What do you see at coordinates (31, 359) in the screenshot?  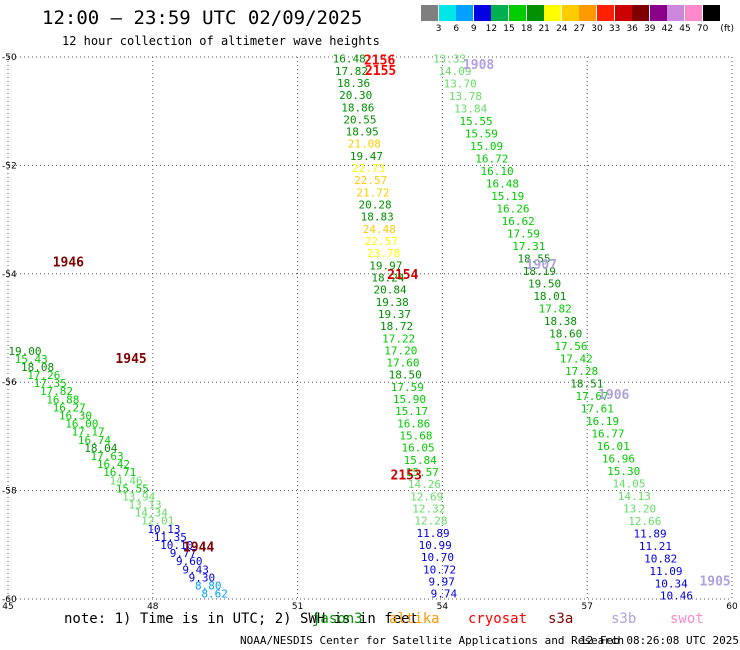 I see `swh-value: 15.43` at bounding box center [31, 359].